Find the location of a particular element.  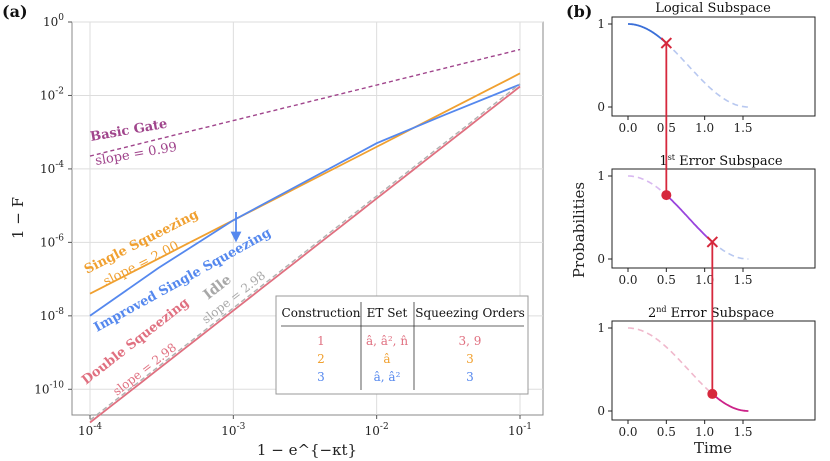

tick-label-x-3: 10⁻¹ is located at coordinates (520, 430).